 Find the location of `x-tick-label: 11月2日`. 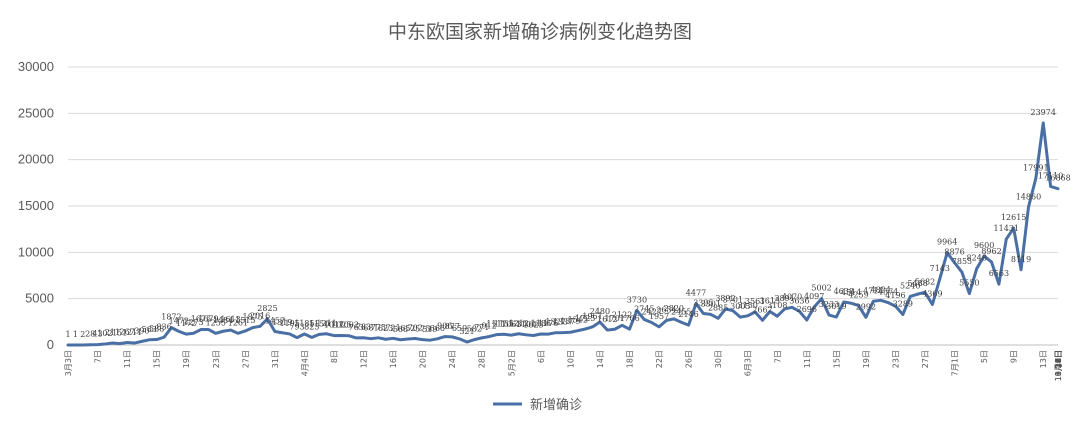

x-tick-label: 11月2日 is located at coordinates (1058, 365).